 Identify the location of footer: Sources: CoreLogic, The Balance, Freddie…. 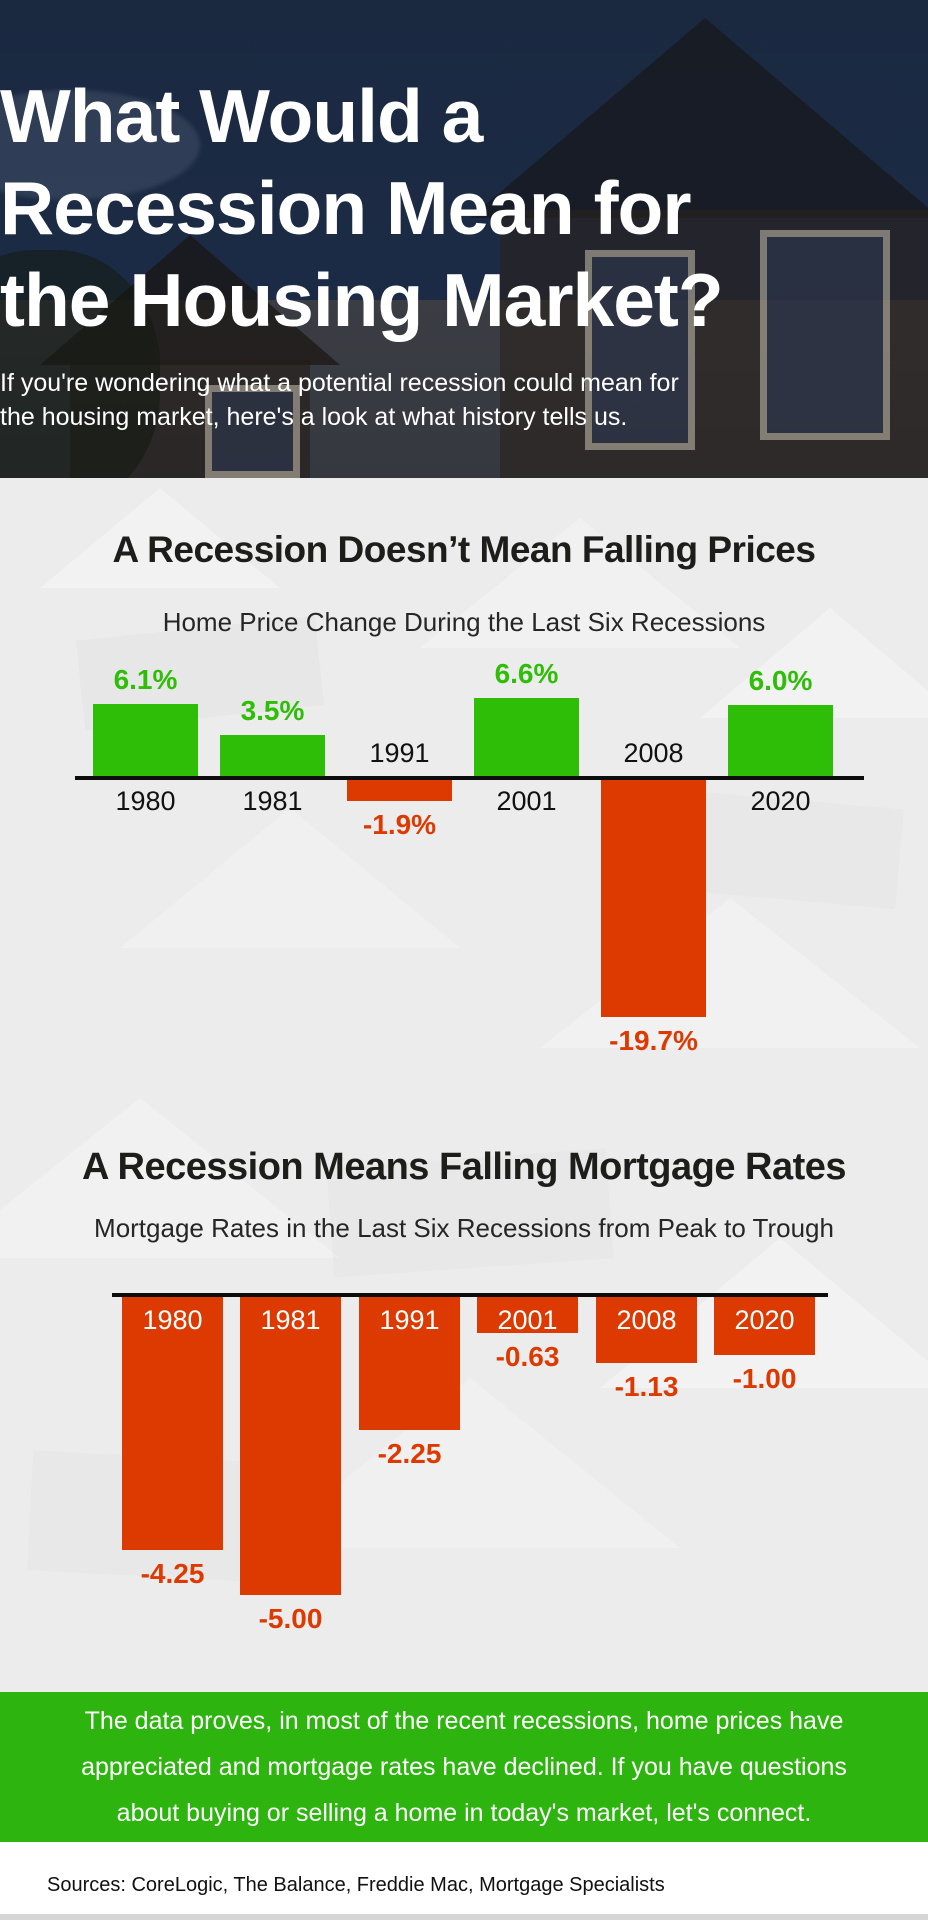
(464, 1881).